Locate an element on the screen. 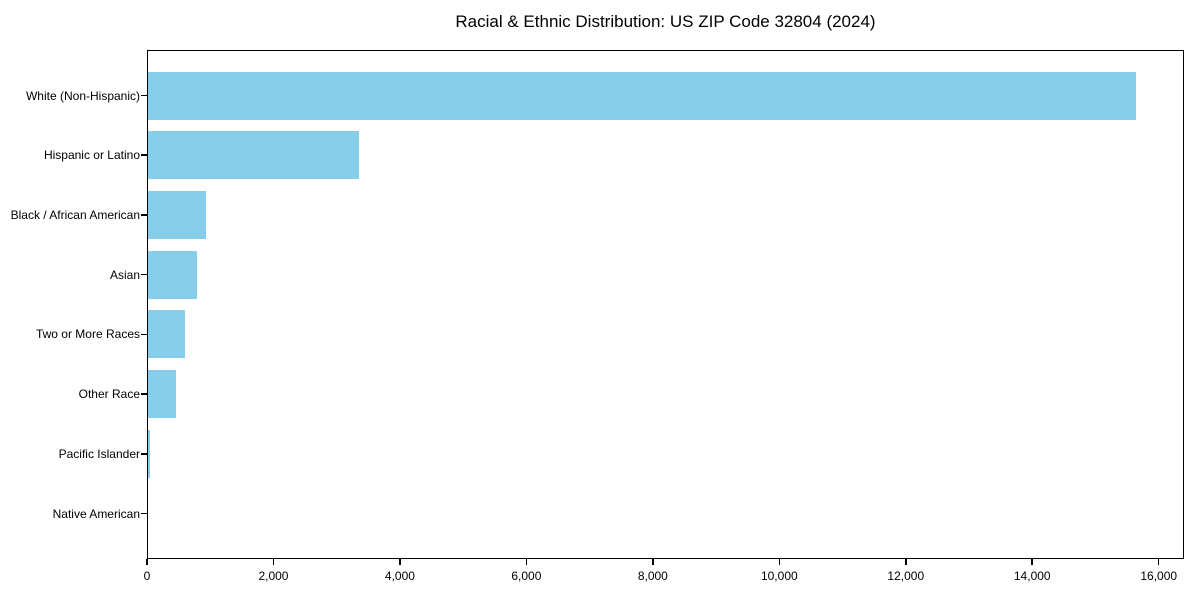  y-tick-label-hispanic-or-latino: Hispanic or Latino is located at coordinates (91, 155).